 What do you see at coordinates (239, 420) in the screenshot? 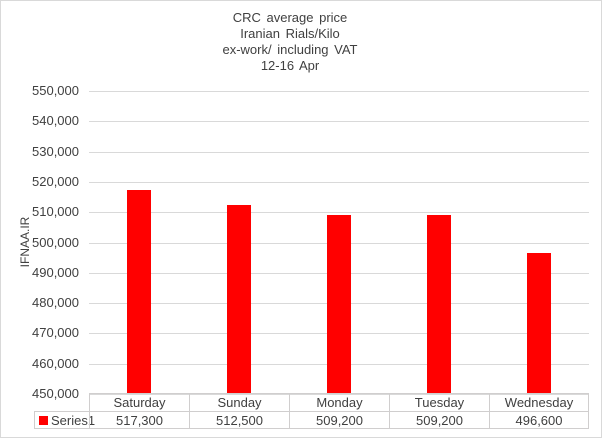
I see `value-cell: 512,500` at bounding box center [239, 420].